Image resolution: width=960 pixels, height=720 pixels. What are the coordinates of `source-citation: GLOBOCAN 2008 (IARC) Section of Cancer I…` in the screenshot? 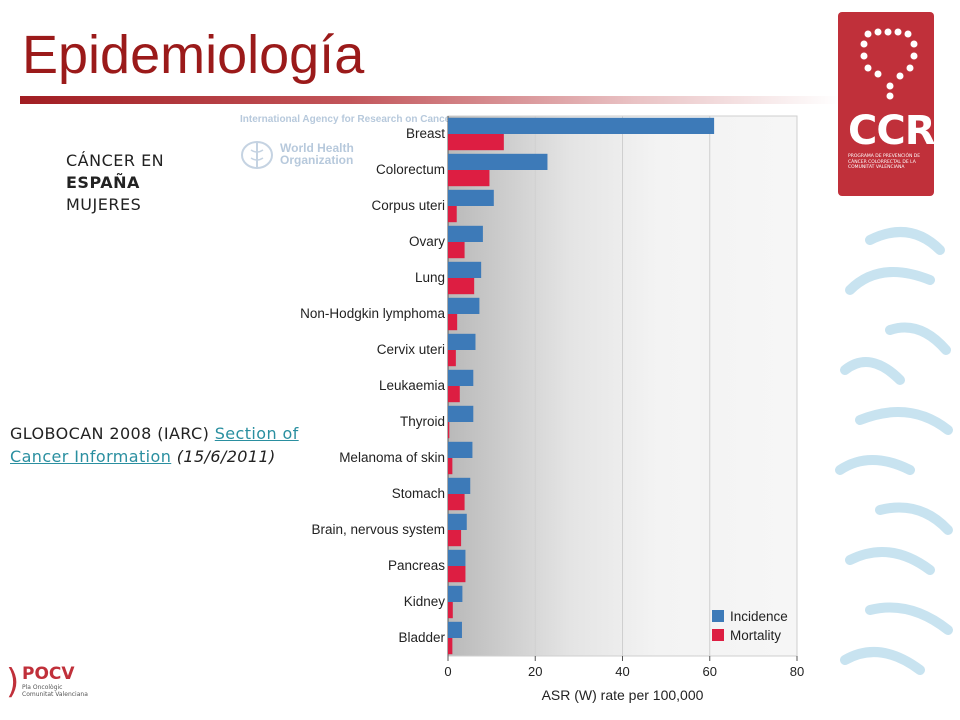 It's located at (175, 445).